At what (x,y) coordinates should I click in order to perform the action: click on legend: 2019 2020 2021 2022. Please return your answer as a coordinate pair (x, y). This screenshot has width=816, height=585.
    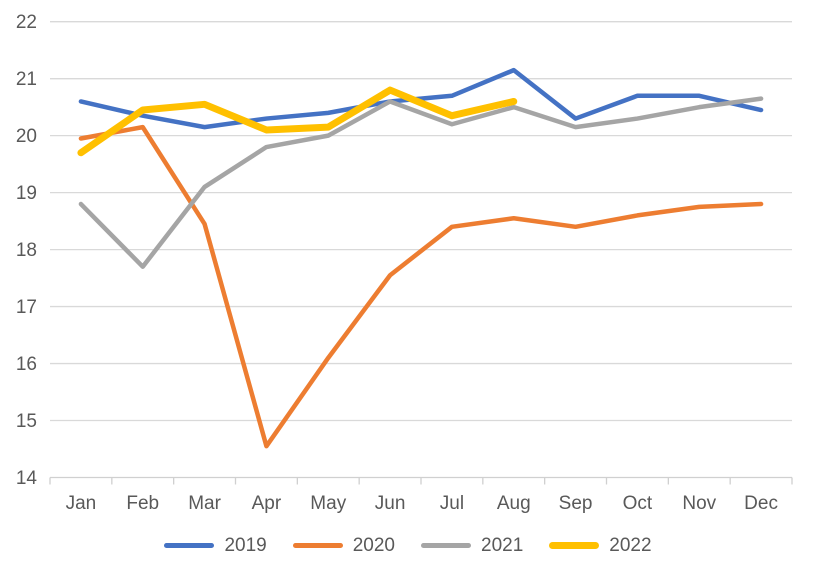
    Looking at the image, I should click on (408, 545).